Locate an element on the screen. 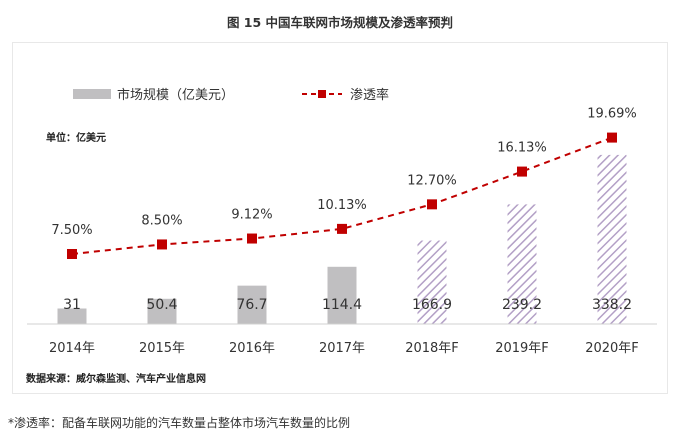 The height and width of the screenshot is (438, 680). chart-legend: 市场规模（亿美元） 渗透率 is located at coordinates (231, 95).